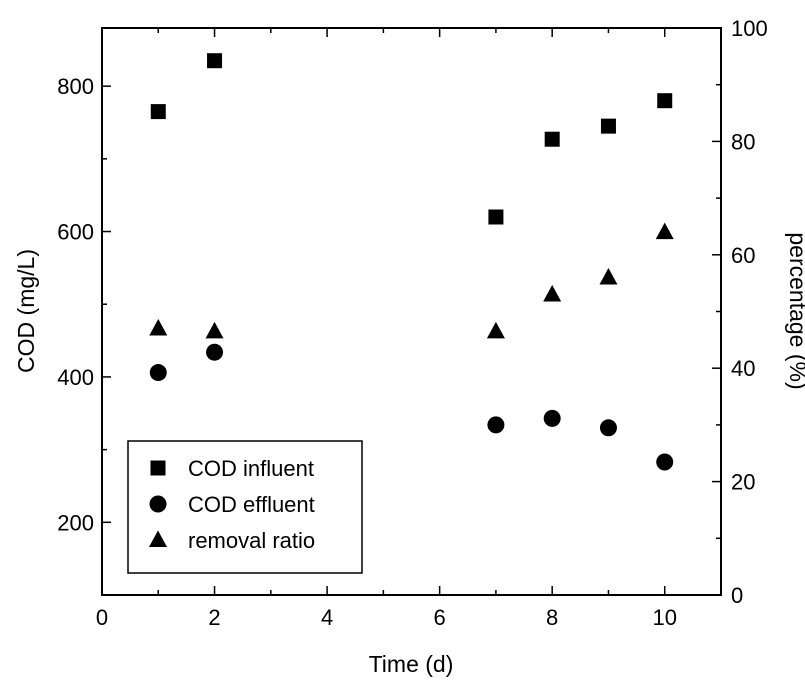 The width and height of the screenshot is (805, 684). What do you see at coordinates (75, 377) in the screenshot?
I see `left-tick-label: 400` at bounding box center [75, 377].